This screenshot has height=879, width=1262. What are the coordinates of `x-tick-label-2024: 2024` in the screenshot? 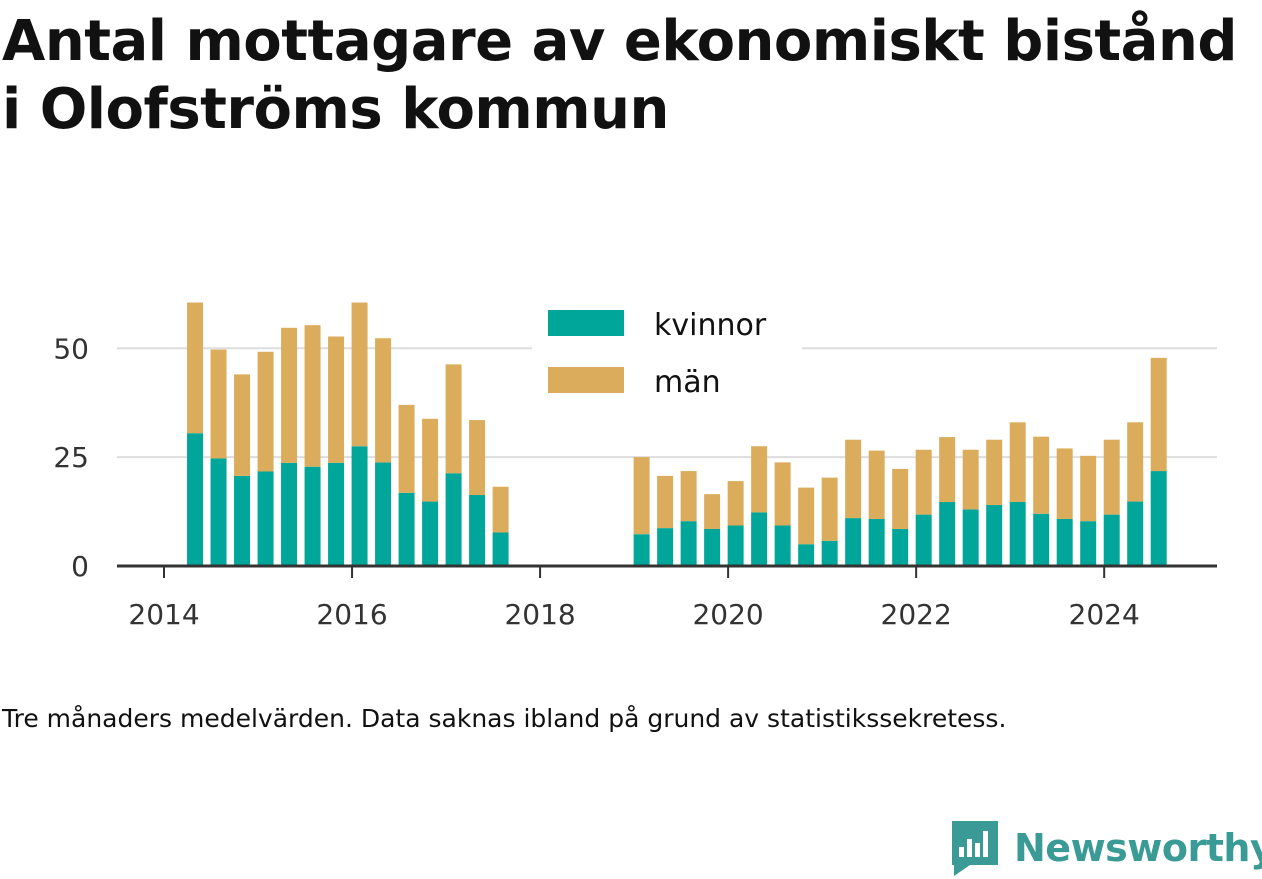 It's located at (1104, 614).